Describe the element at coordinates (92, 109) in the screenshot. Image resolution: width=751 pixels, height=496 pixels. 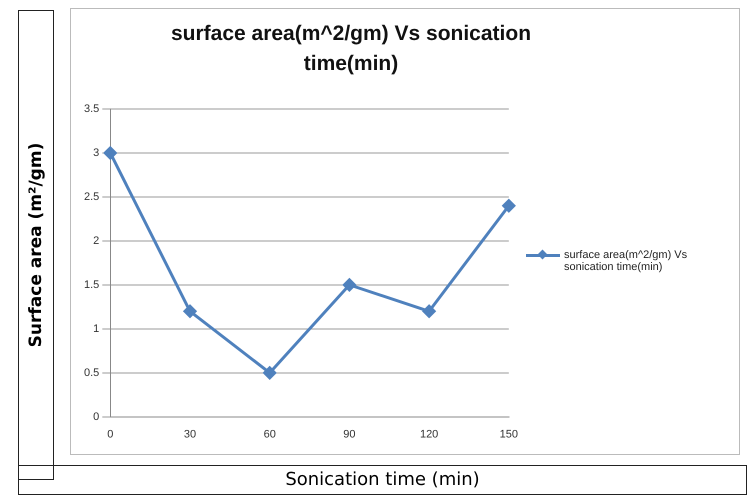
I see `y-tick-label: 3.5` at that location.